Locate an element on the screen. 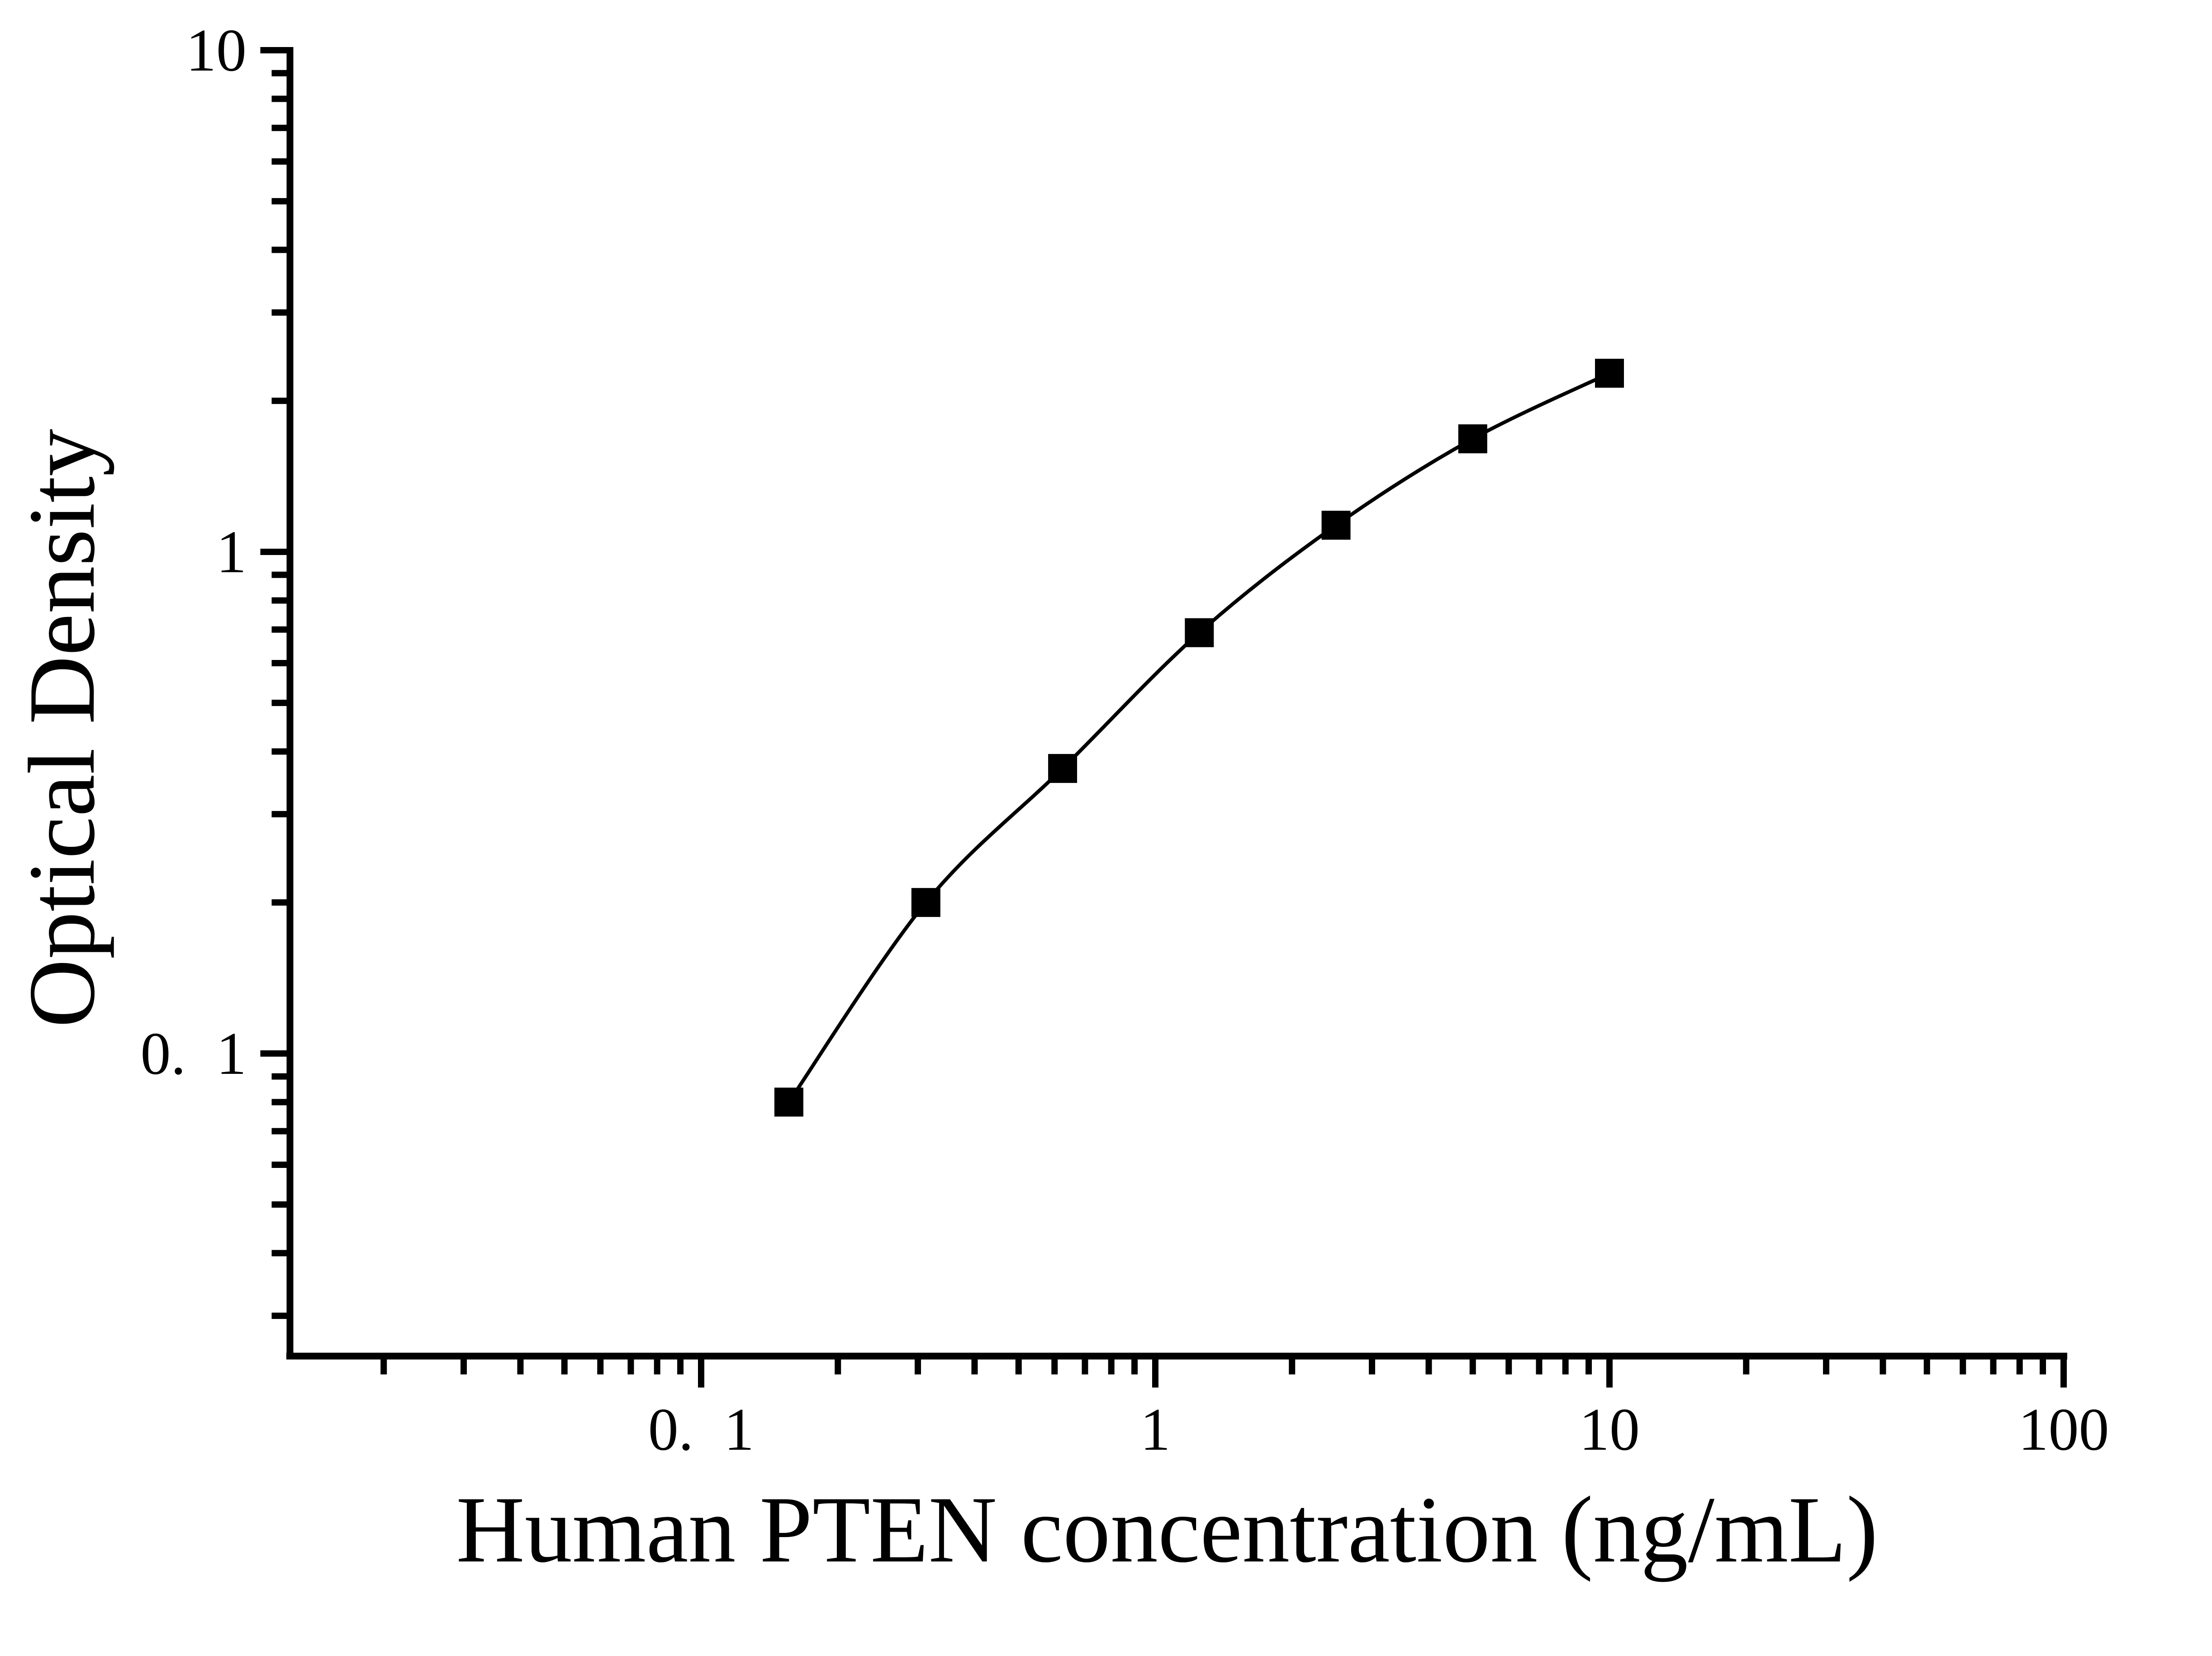 This screenshot has width=2212, height=1656. y-tick-label: 10 is located at coordinates (217, 51).